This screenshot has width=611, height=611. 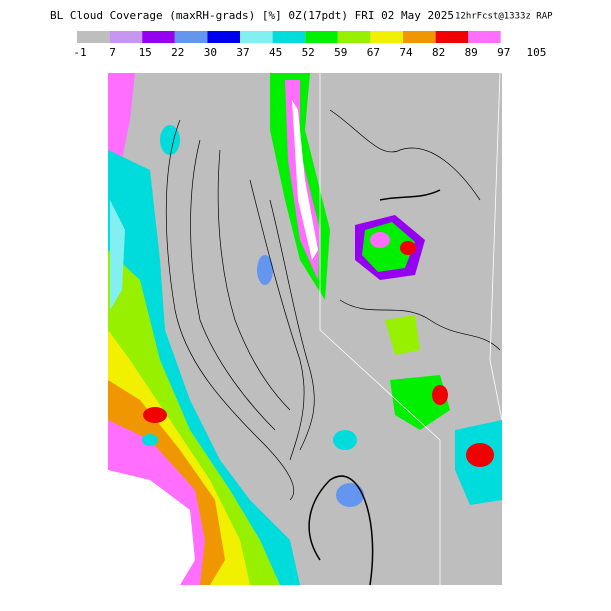 What do you see at coordinates (308, 52) in the screenshot?
I see `colorbar-label: 52` at bounding box center [308, 52].